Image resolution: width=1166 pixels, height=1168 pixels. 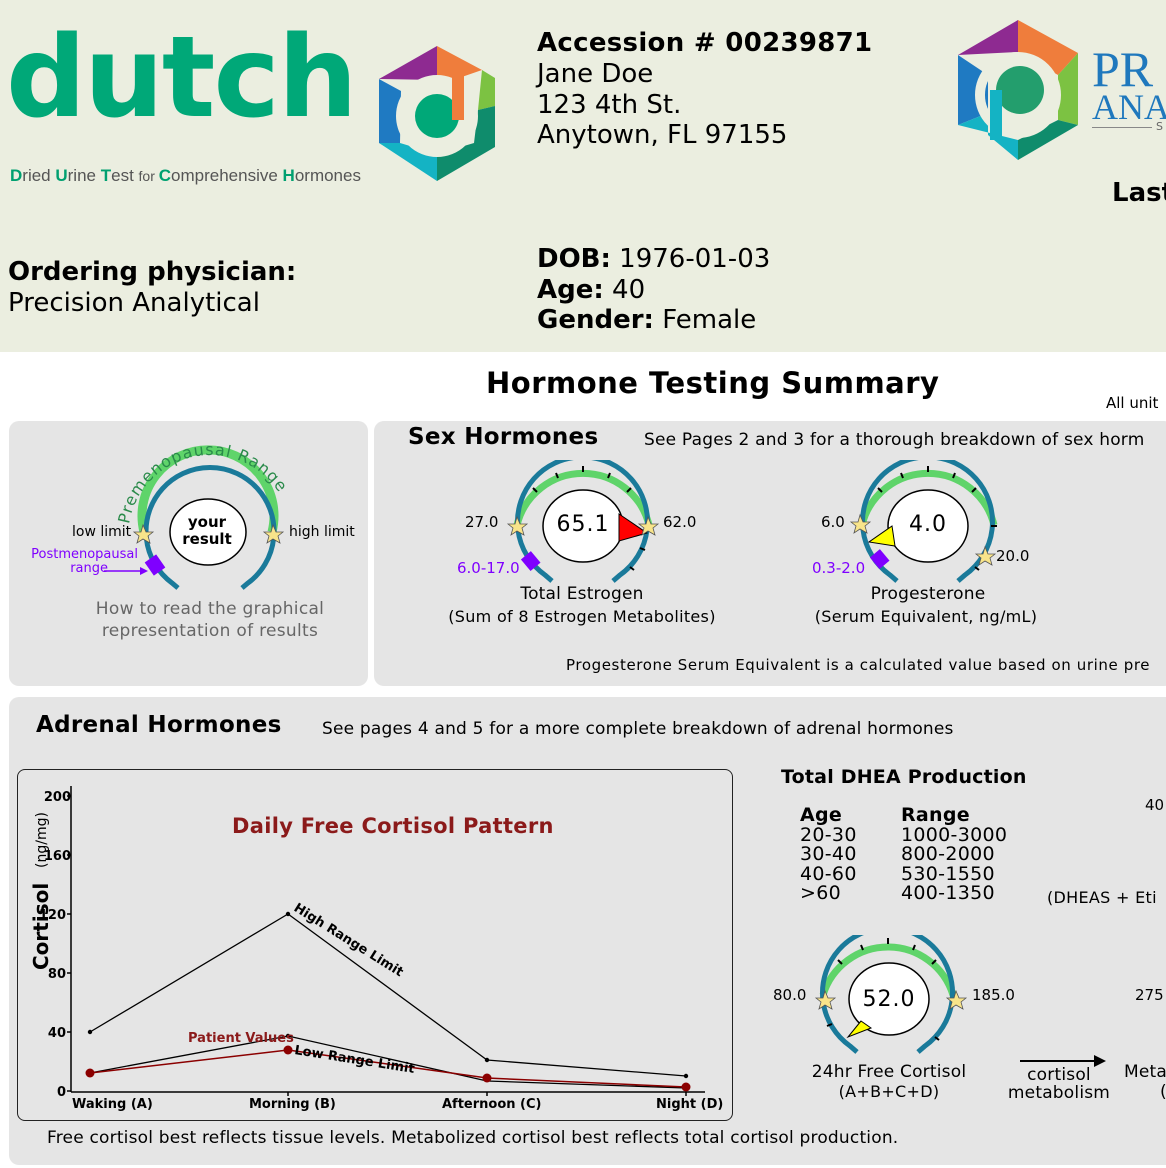 What do you see at coordinates (582, 594) in the screenshot?
I see `total-estrogen-label: Total Estrogen` at bounding box center [582, 594].